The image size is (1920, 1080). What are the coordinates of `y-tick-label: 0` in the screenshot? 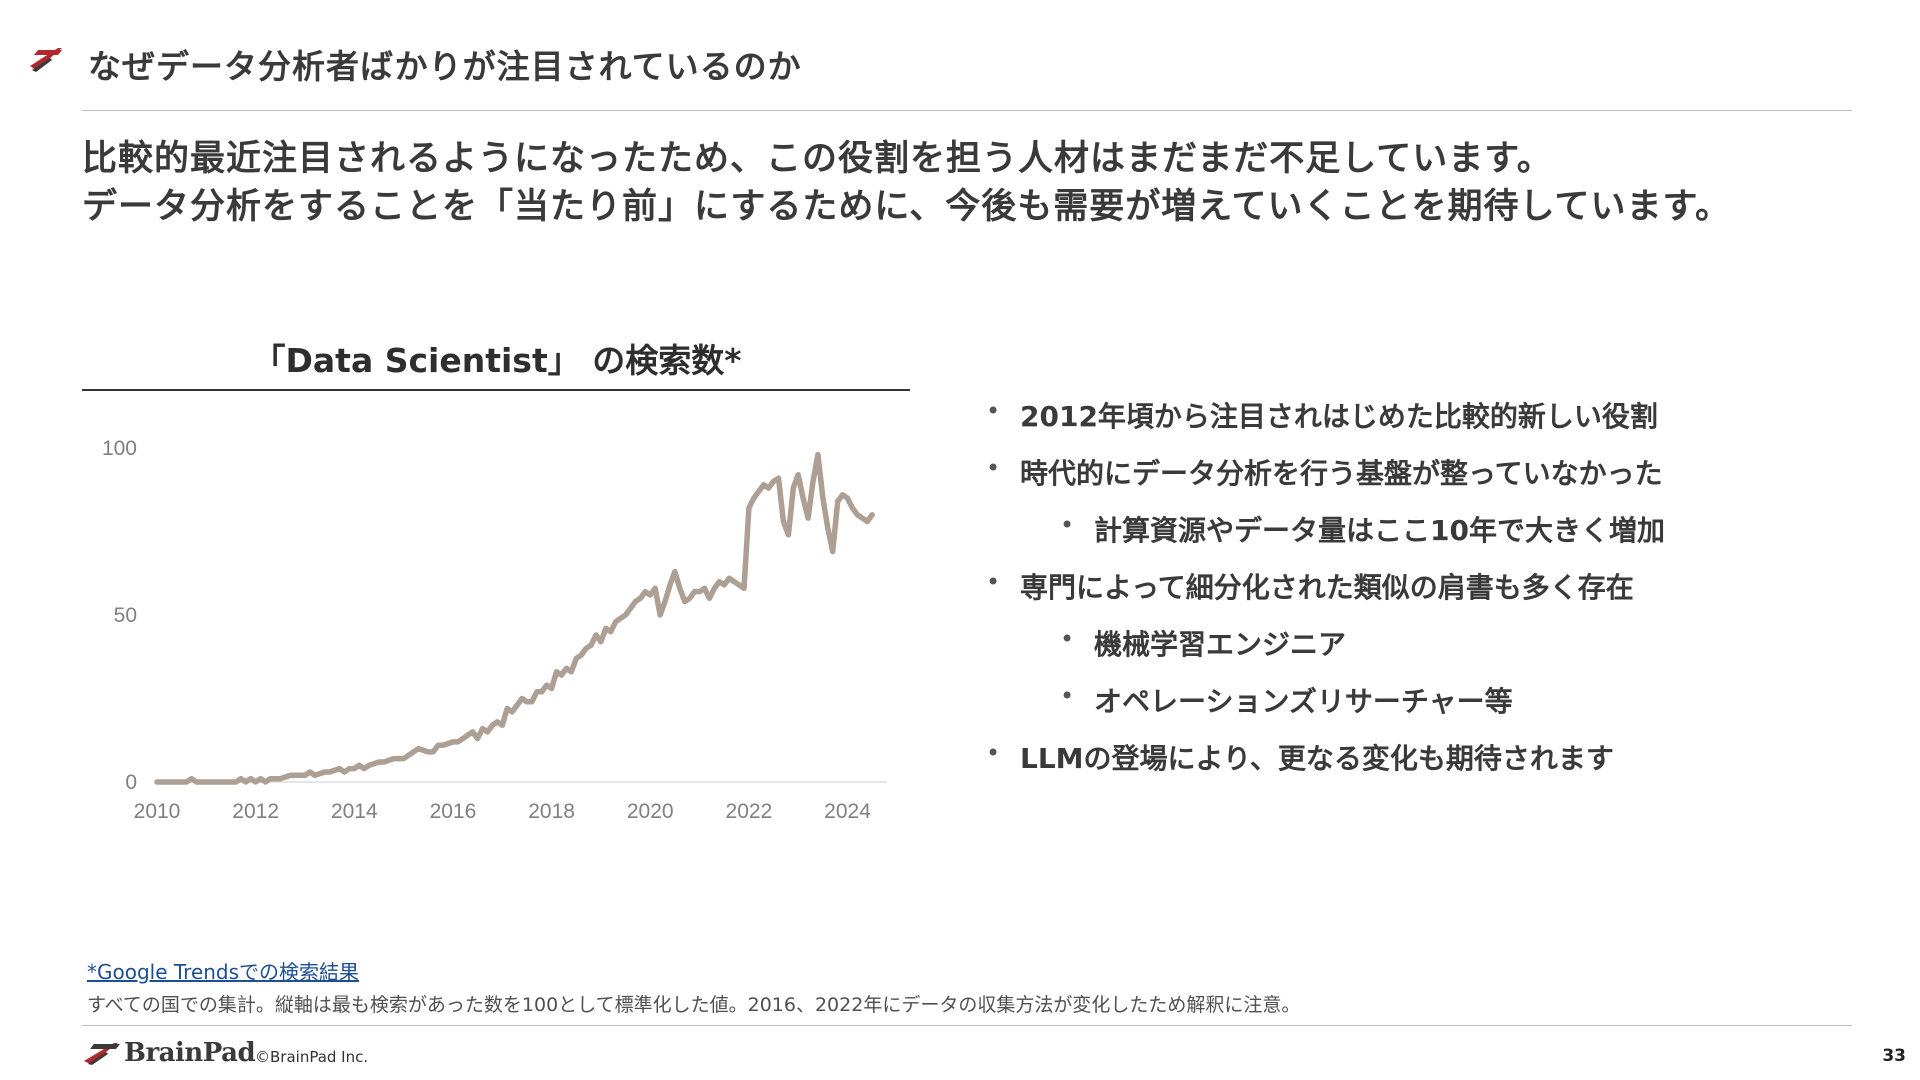 It's located at (131, 782).